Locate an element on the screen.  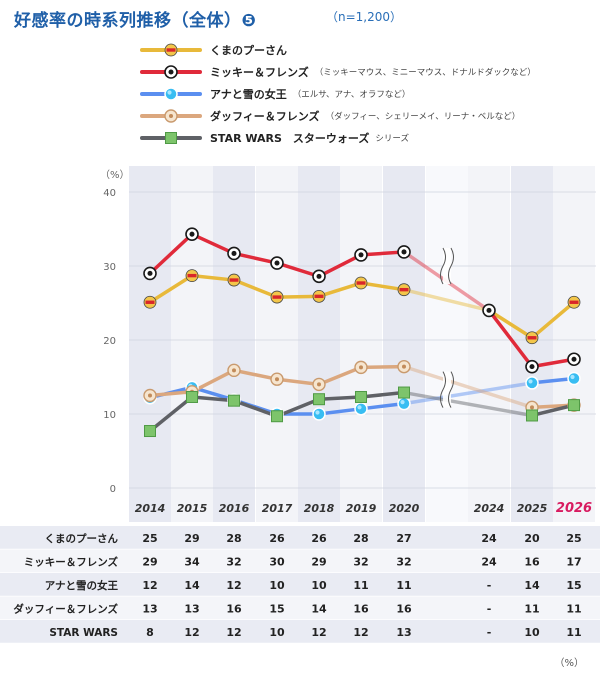
row-header: アナと雪の女王 is located at coordinates (82, 585).